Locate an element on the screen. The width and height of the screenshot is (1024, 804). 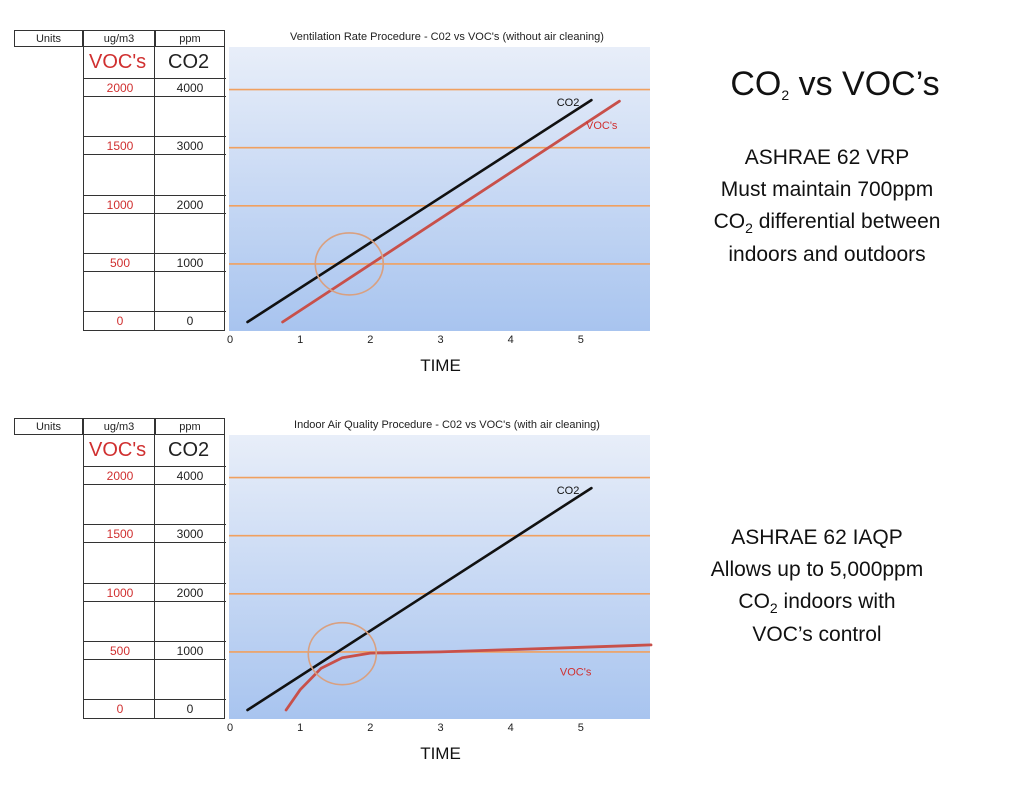
iaqp-line-1: ASHRAE 62 IAQP is located at coordinates (817, 537).